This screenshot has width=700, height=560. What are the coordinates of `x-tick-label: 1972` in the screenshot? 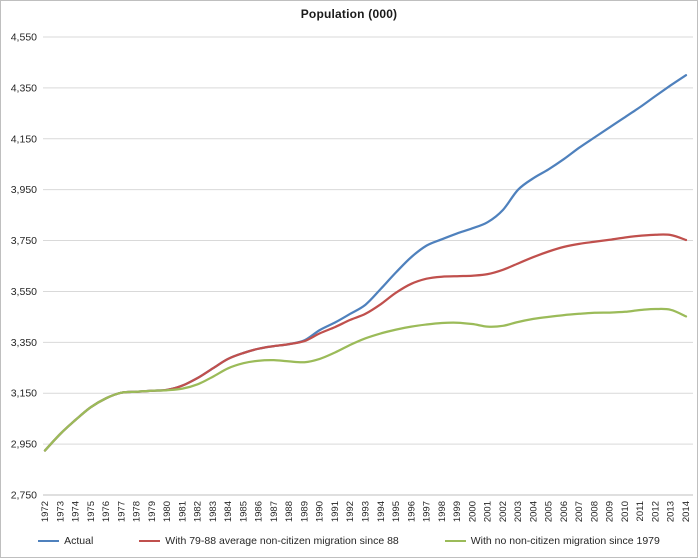 It's located at (45, 511).